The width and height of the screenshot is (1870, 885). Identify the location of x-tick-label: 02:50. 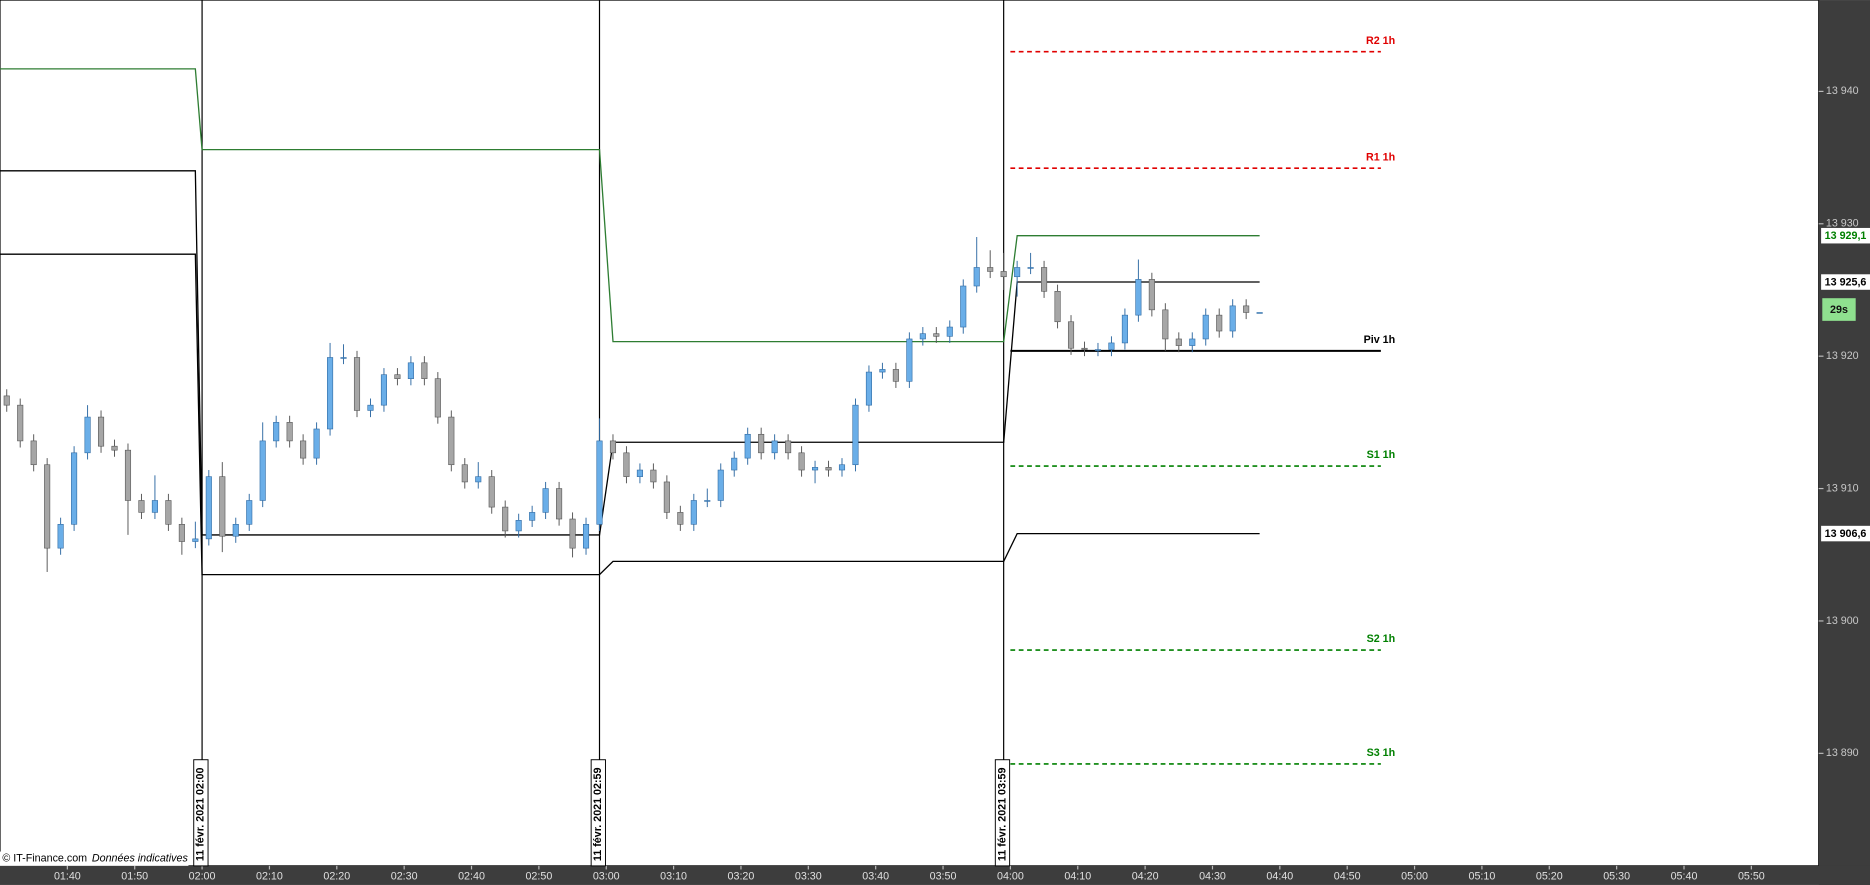
(538, 876).